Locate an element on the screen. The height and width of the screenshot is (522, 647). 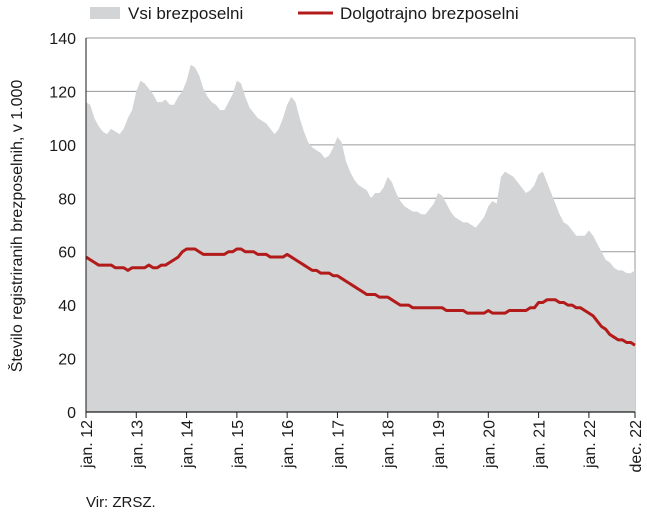
y-tick-label: 0 is located at coordinates (71, 413).